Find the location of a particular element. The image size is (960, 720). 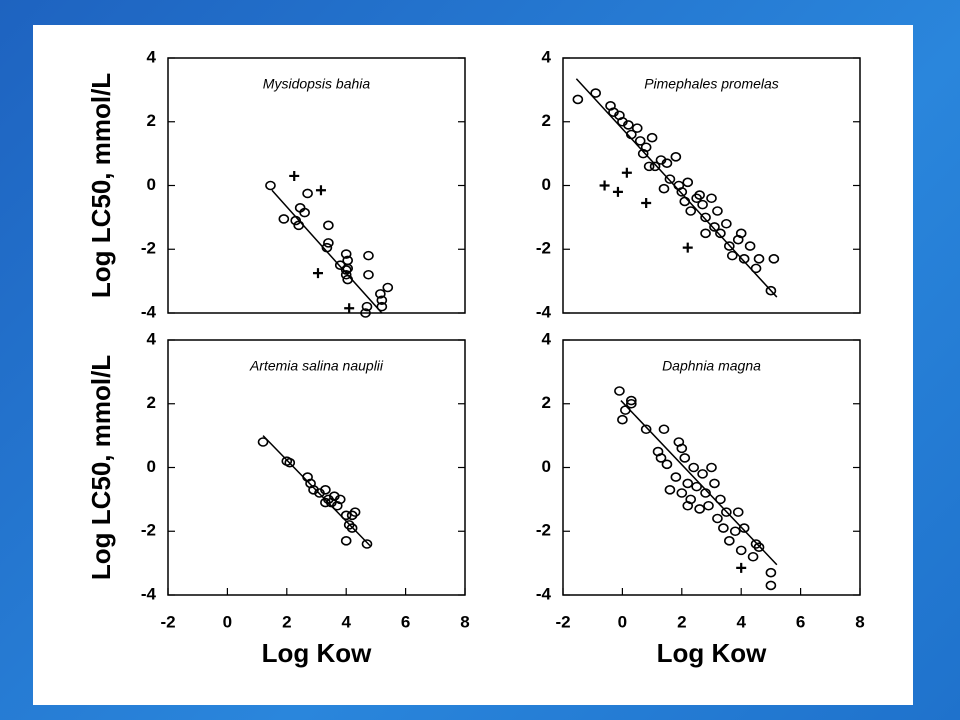

plot-title: Artemia salina nauplii is located at coordinates (316, 366).